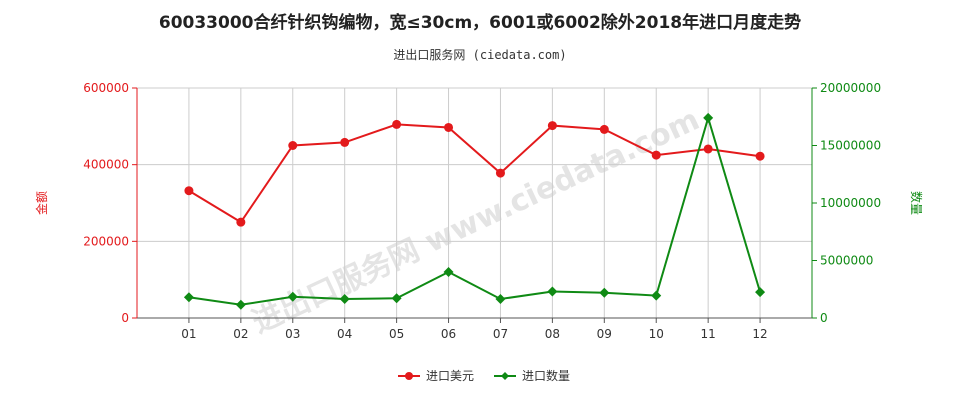 The height and width of the screenshot is (400, 960). What do you see at coordinates (846, 261) in the screenshot?
I see `right-tick-label: 5000000` at bounding box center [846, 261].